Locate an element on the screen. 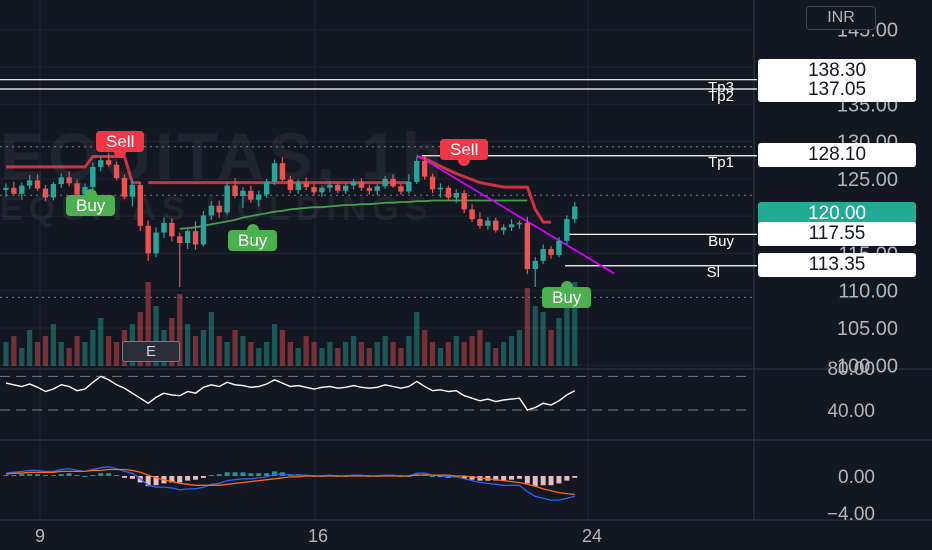  sell-signal-1: Sell is located at coordinates (120, 144).